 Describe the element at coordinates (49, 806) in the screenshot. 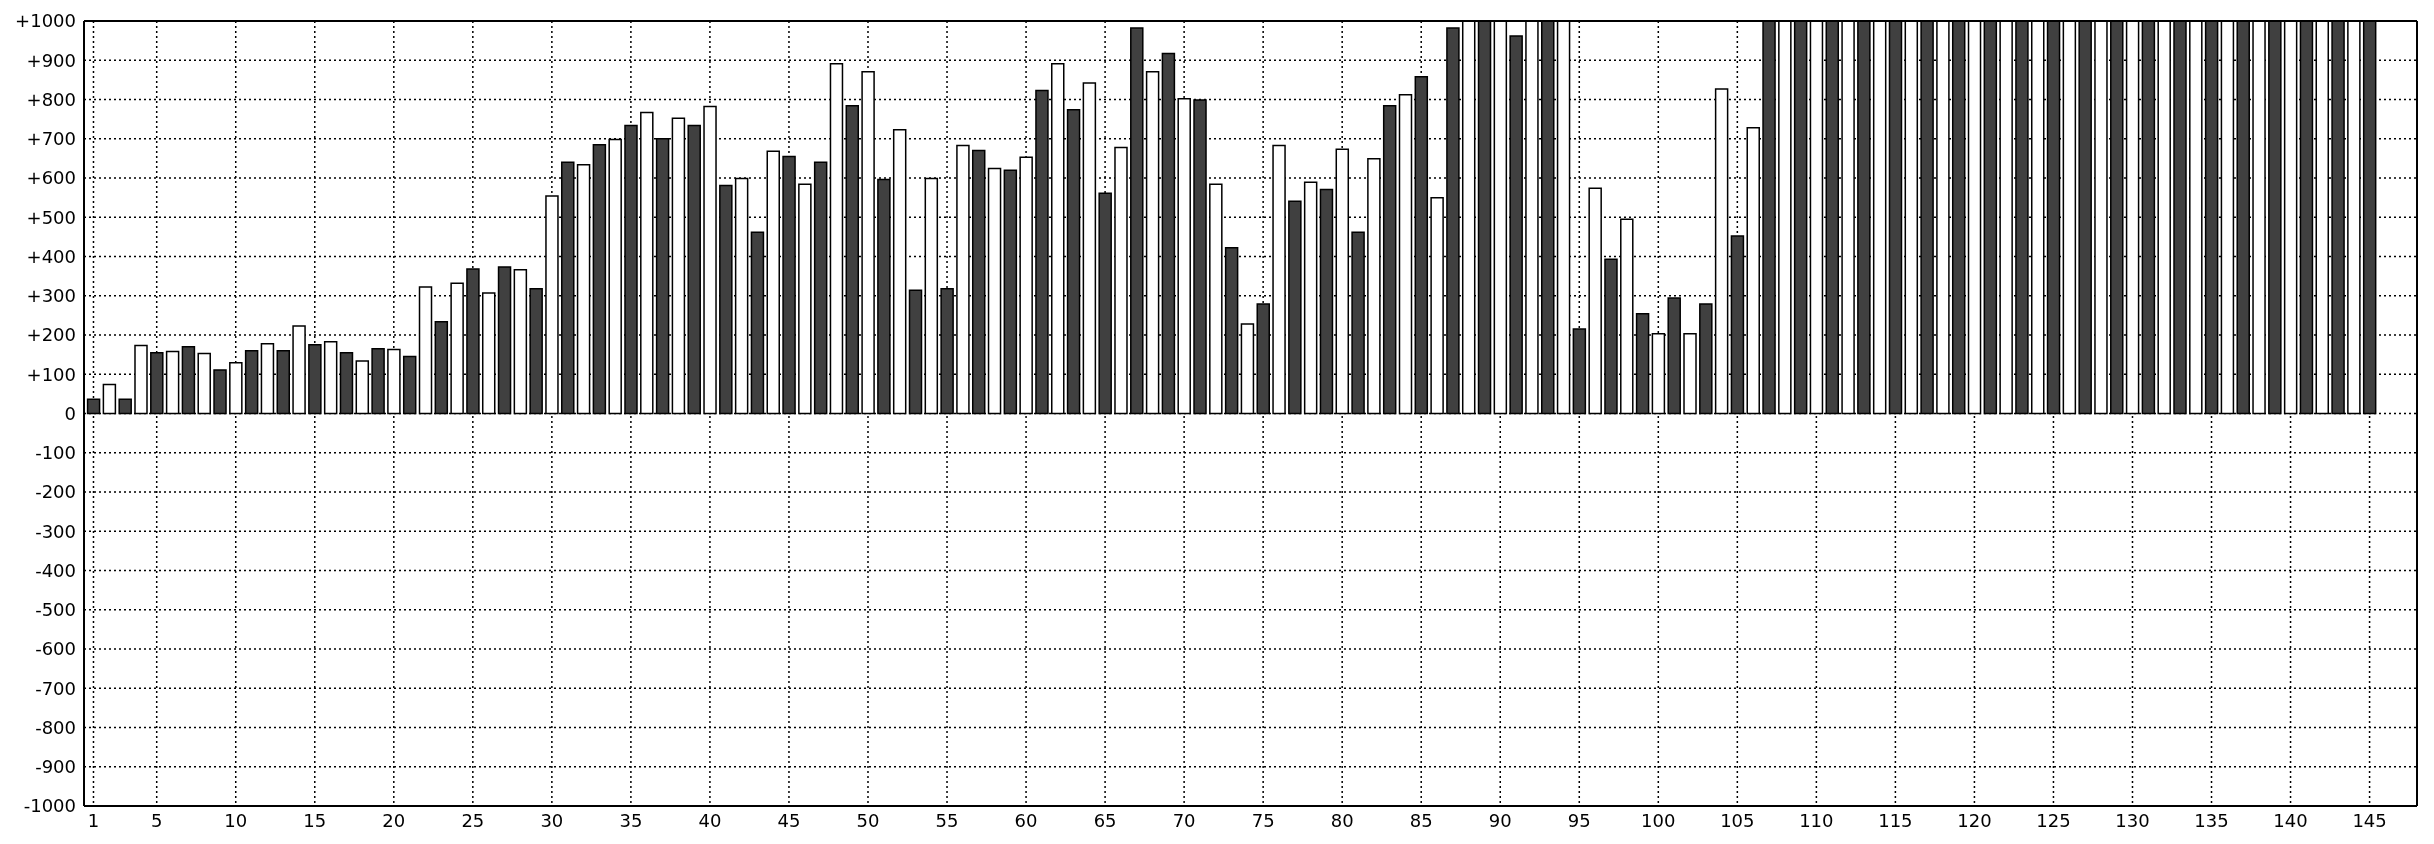

I see `y-tick-label: -1000` at that location.